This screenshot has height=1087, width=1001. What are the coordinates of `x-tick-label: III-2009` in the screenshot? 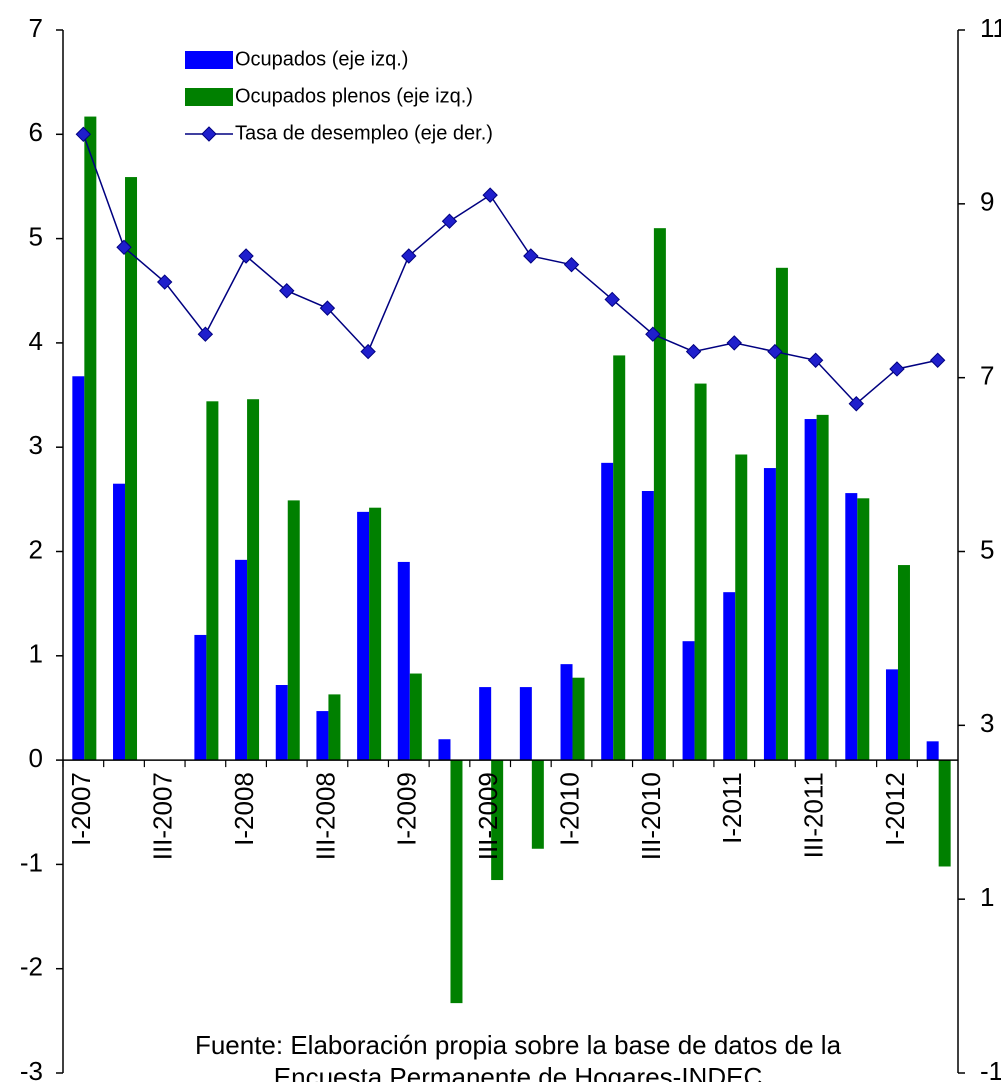 It's located at (488, 816).